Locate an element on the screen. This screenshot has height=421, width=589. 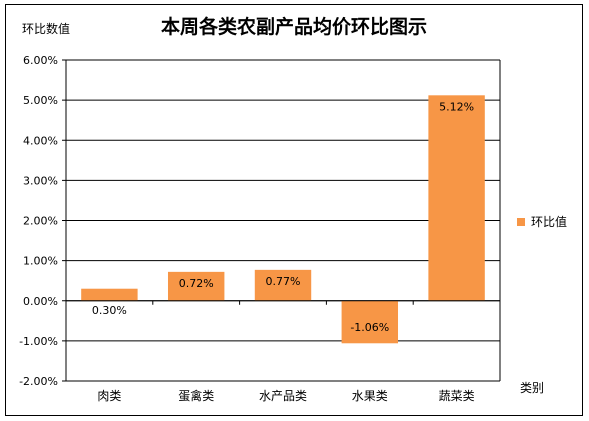
y-tick-label: 5.00% is located at coordinates (40, 100).